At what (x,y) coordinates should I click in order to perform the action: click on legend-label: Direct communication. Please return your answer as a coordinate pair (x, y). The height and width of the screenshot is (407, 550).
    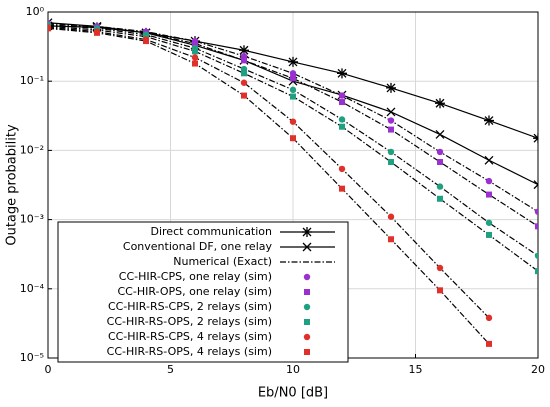
    Looking at the image, I should click on (212, 231).